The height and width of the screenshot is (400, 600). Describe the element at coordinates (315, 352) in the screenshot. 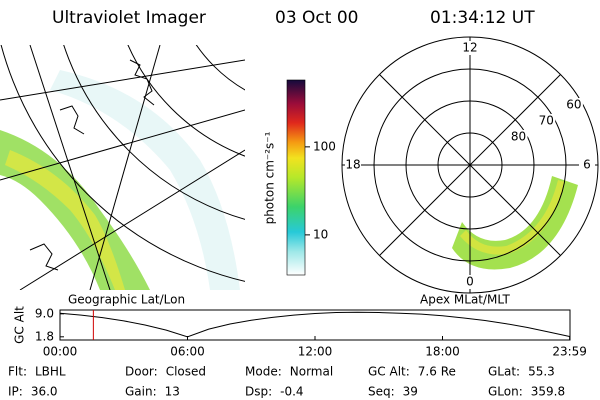

I see `alt-xtick-label: 12:00` at that location.